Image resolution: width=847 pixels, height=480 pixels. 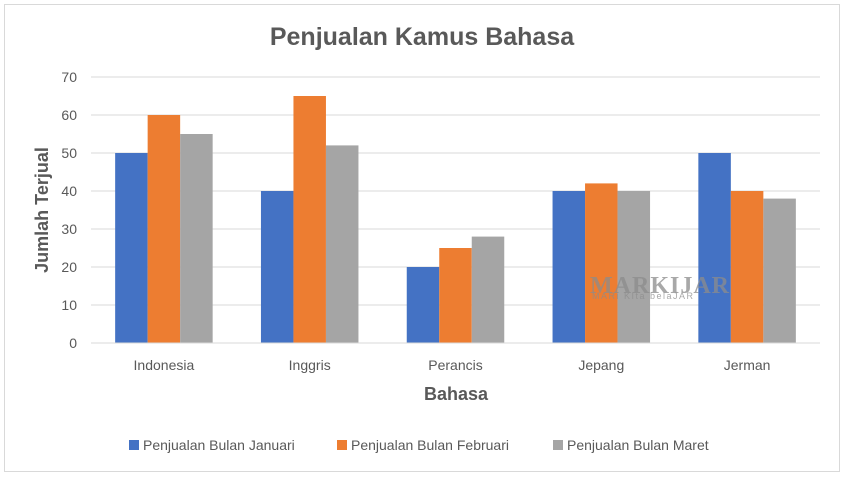 What do you see at coordinates (455, 365) in the screenshot?
I see `x-tick-label: Perancis` at bounding box center [455, 365].